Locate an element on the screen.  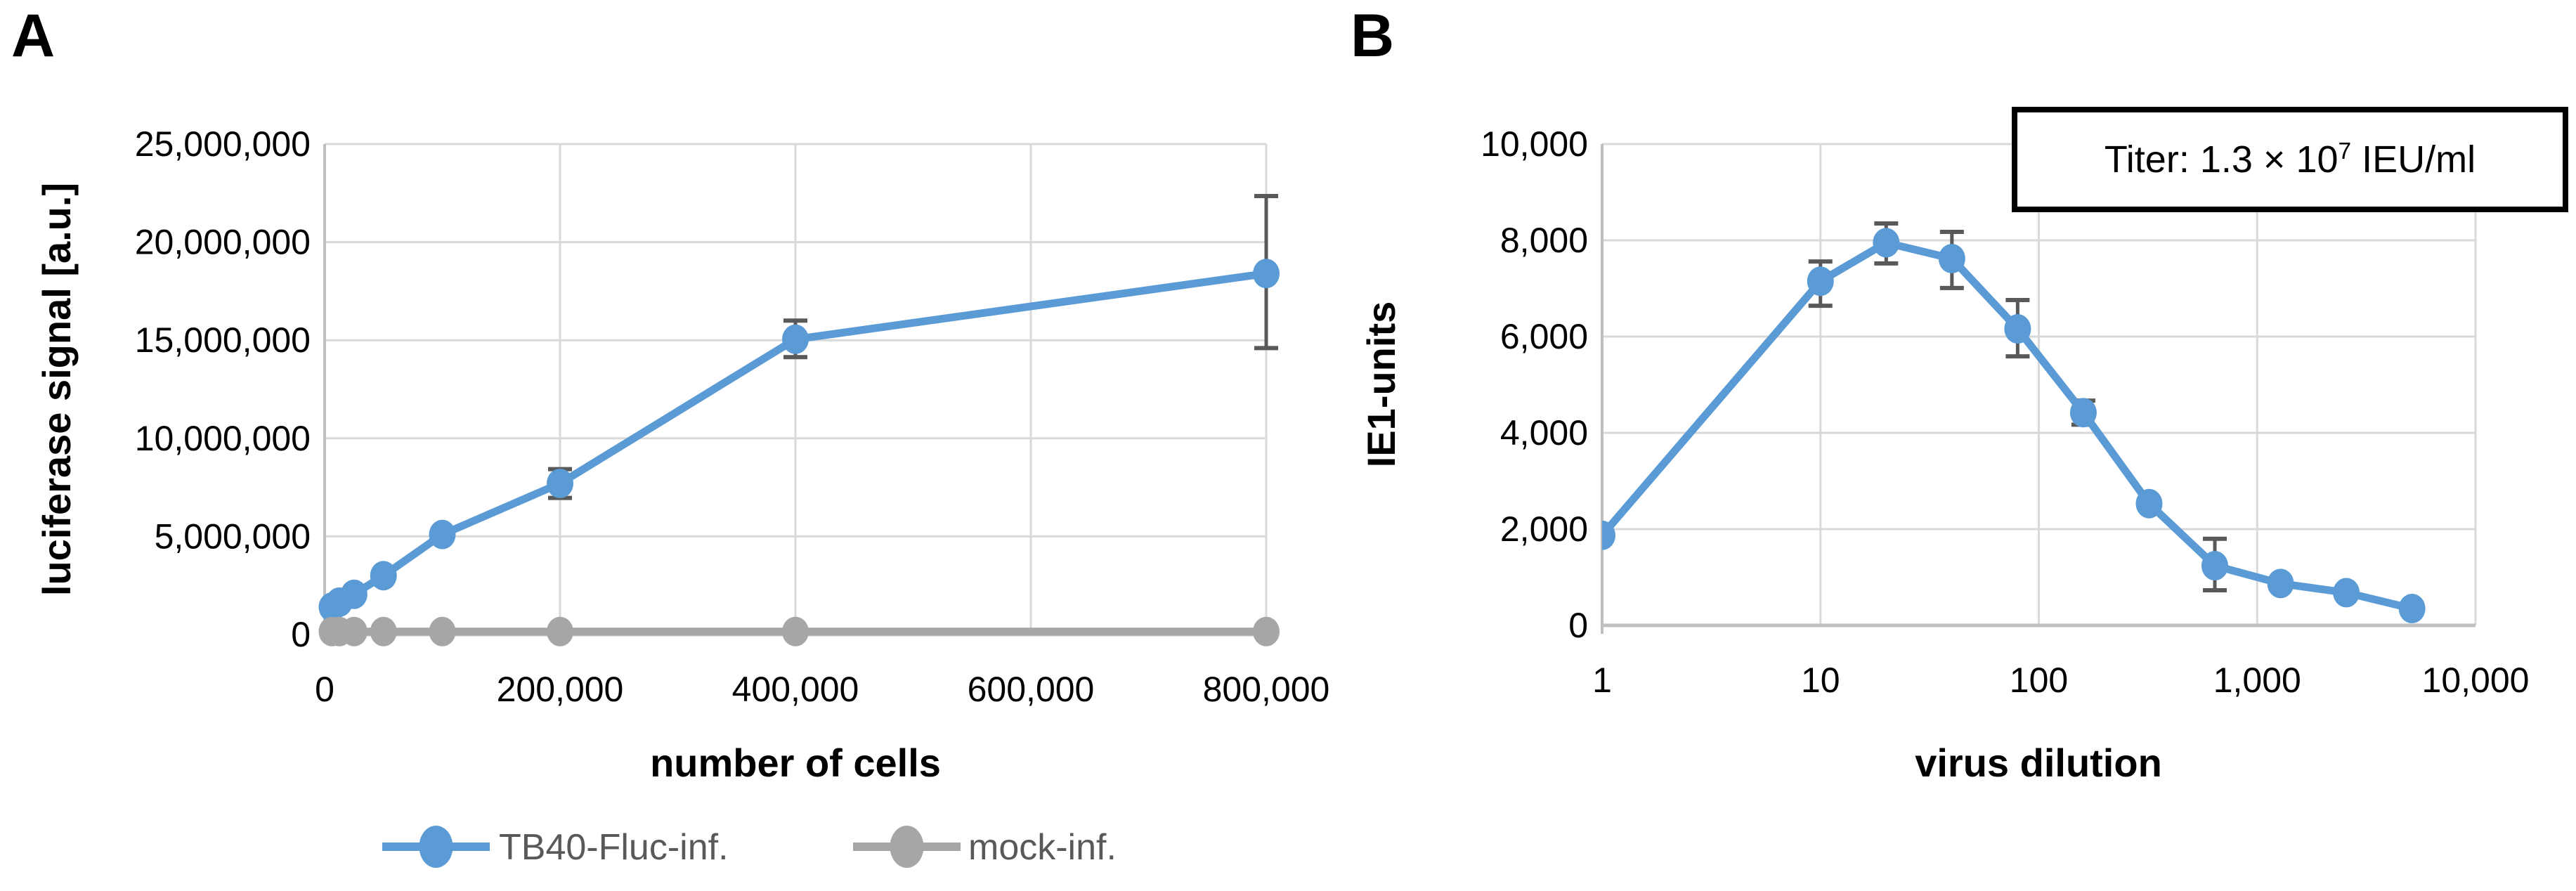
y-tick-label: 20,000,000 is located at coordinates (223, 242).